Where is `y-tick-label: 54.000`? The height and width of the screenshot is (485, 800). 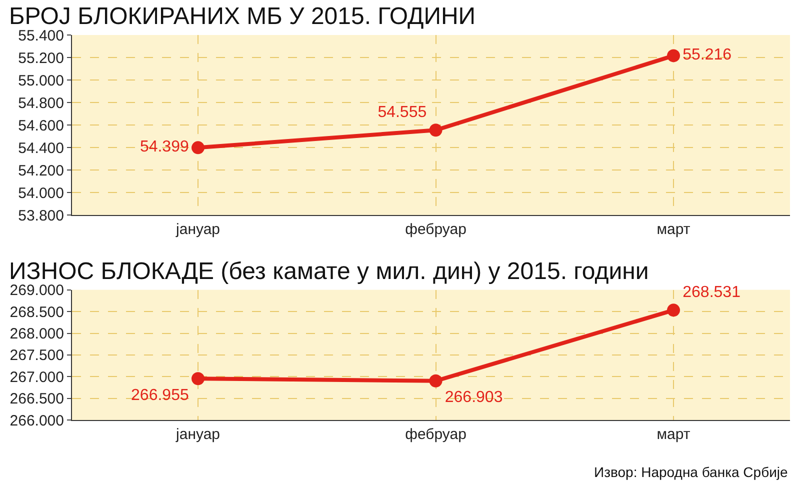
y-tick-label: 54.000 is located at coordinates (41, 193).